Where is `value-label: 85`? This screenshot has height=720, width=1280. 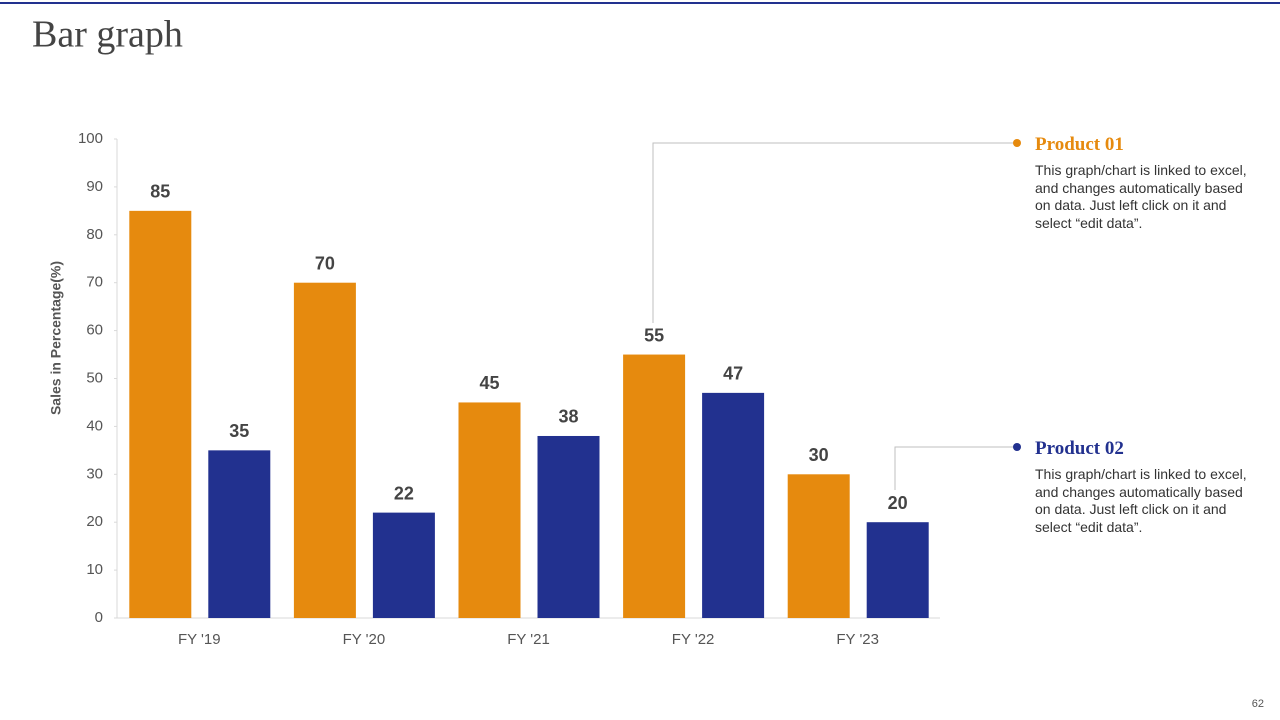 value-label: 85 is located at coordinates (160, 192).